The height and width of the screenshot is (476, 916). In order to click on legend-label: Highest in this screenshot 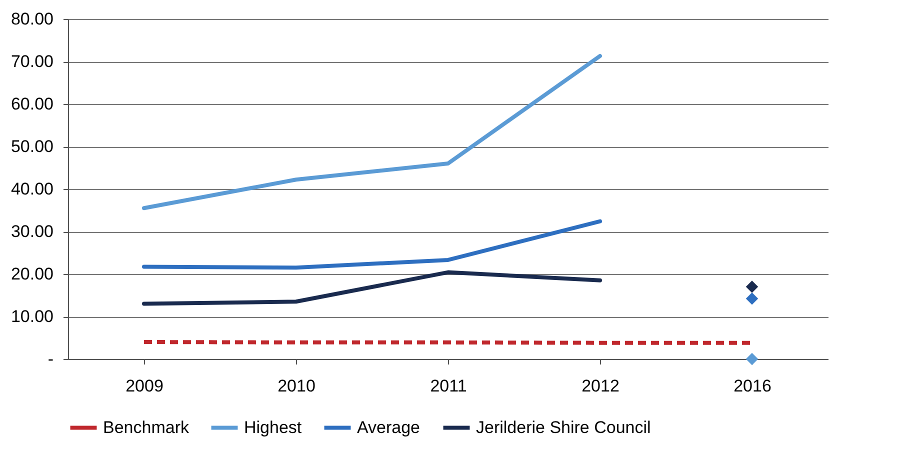, I will do `click(273, 427)`.